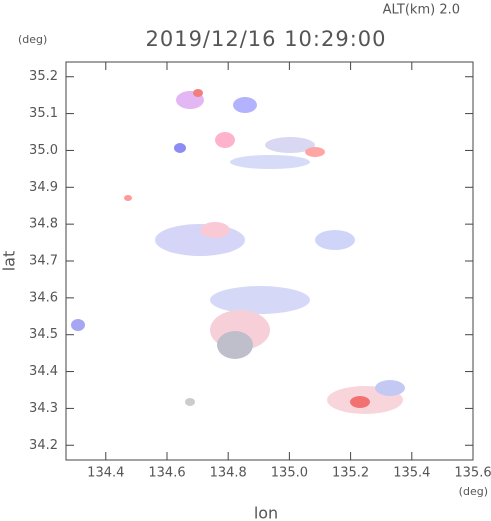 This screenshot has height=521, width=491. I want to click on y-tick-label: 34.5, so click(43, 334).